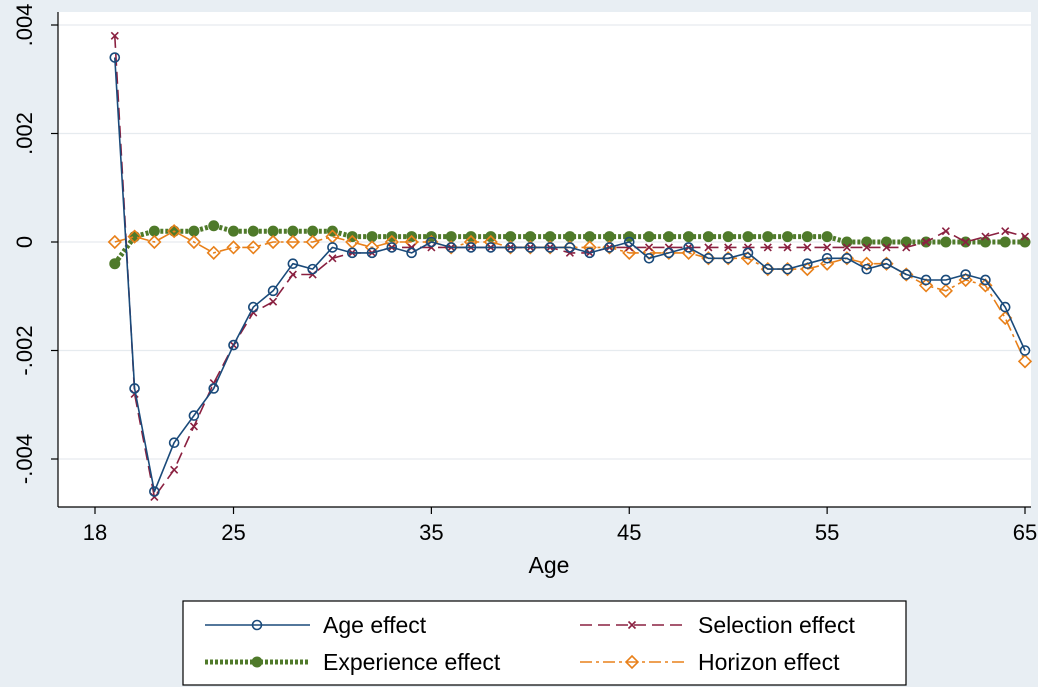  Describe the element at coordinates (827, 532) in the screenshot. I see `x-tick-label: 55` at that location.